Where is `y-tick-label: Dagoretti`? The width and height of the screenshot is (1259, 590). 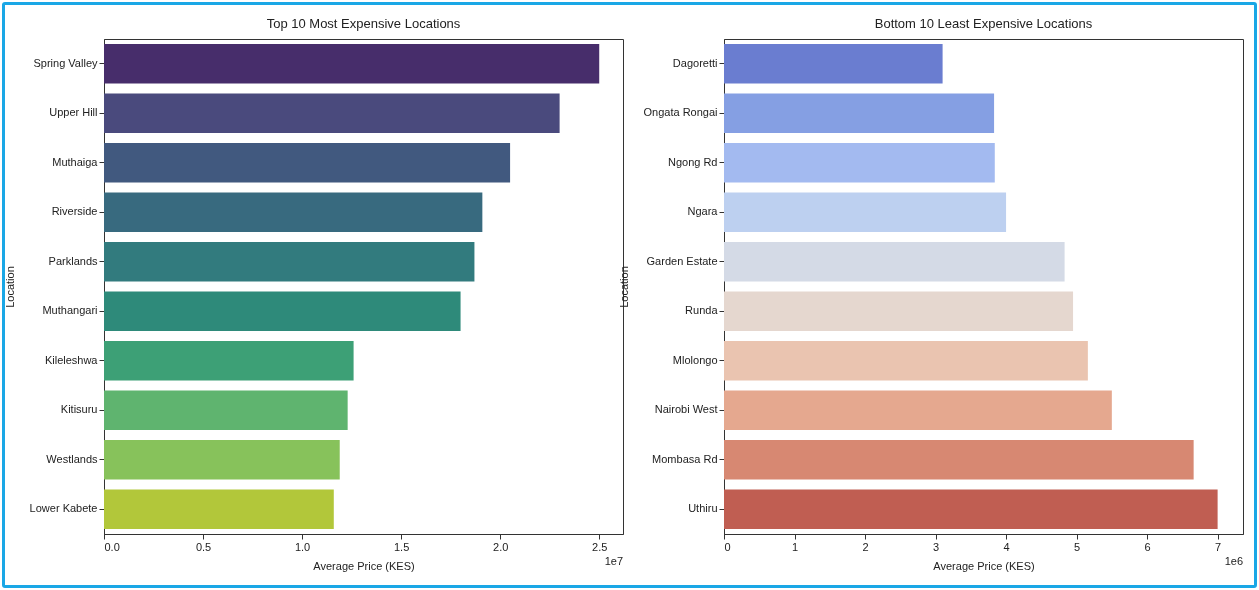
y-tick-label: Dagoretti is located at coordinates (695, 62).